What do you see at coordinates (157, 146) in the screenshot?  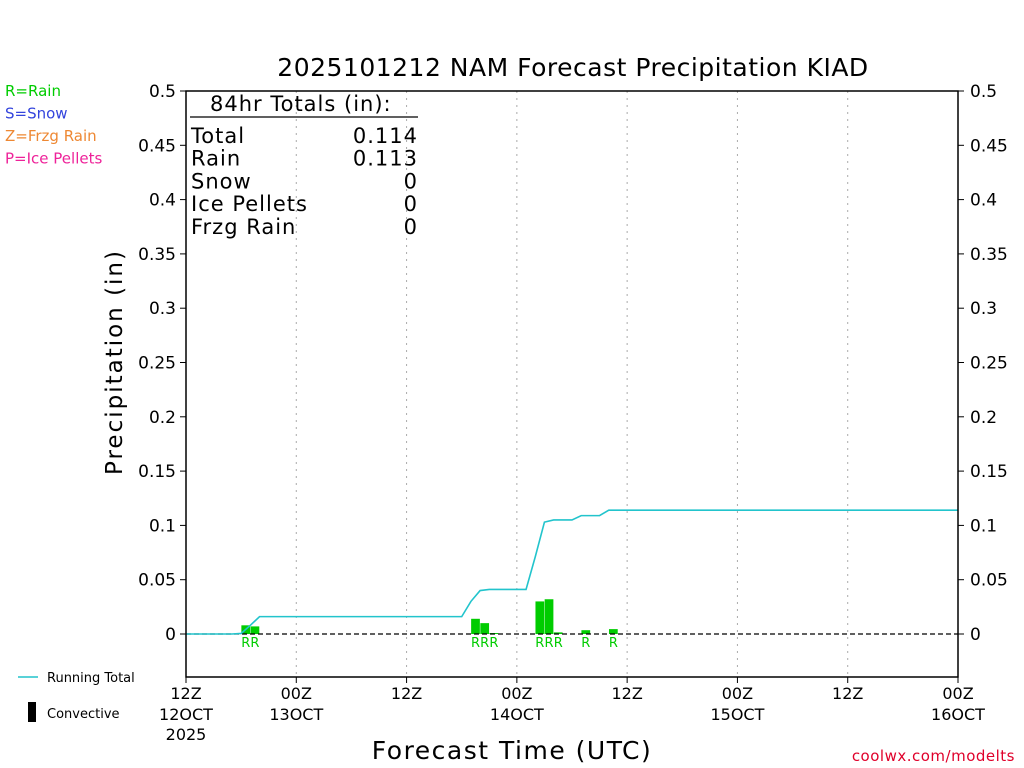 I see `y-tick-label-left: 0.45` at bounding box center [157, 146].